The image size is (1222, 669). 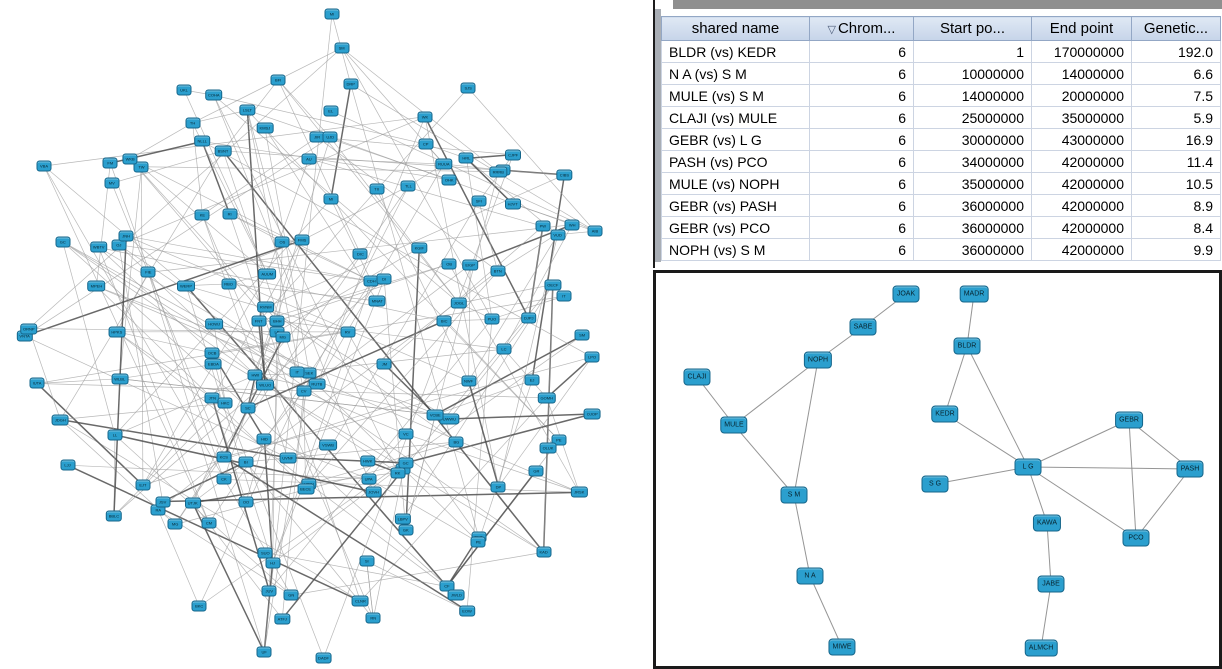 What do you see at coordinates (935, 484) in the screenshot?
I see `network-node-s-g: S G` at bounding box center [935, 484].